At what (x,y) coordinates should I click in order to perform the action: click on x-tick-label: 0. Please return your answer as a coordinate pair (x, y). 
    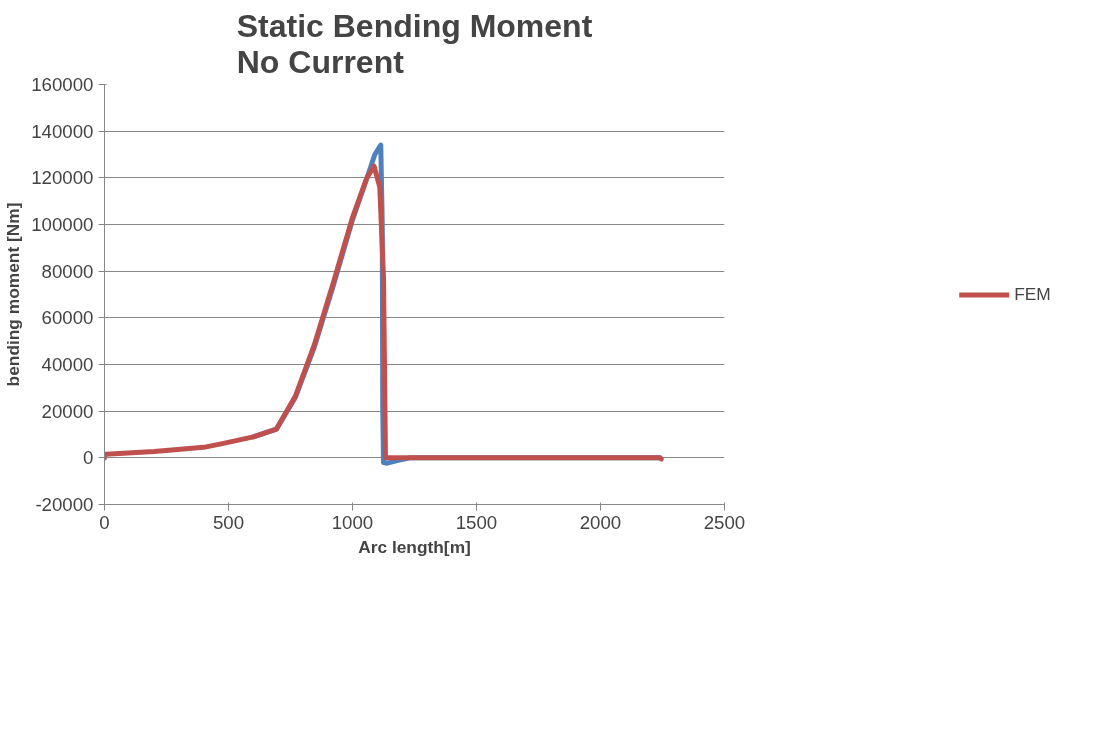
    Looking at the image, I should click on (104, 522).